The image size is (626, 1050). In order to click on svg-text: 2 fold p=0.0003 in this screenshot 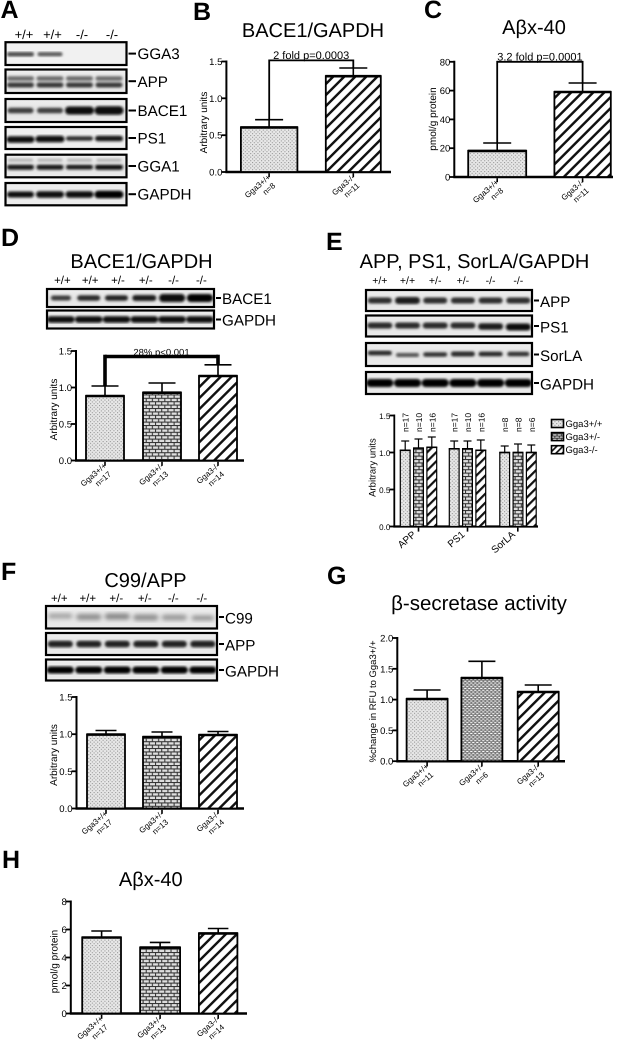, I will do `click(311, 56)`.